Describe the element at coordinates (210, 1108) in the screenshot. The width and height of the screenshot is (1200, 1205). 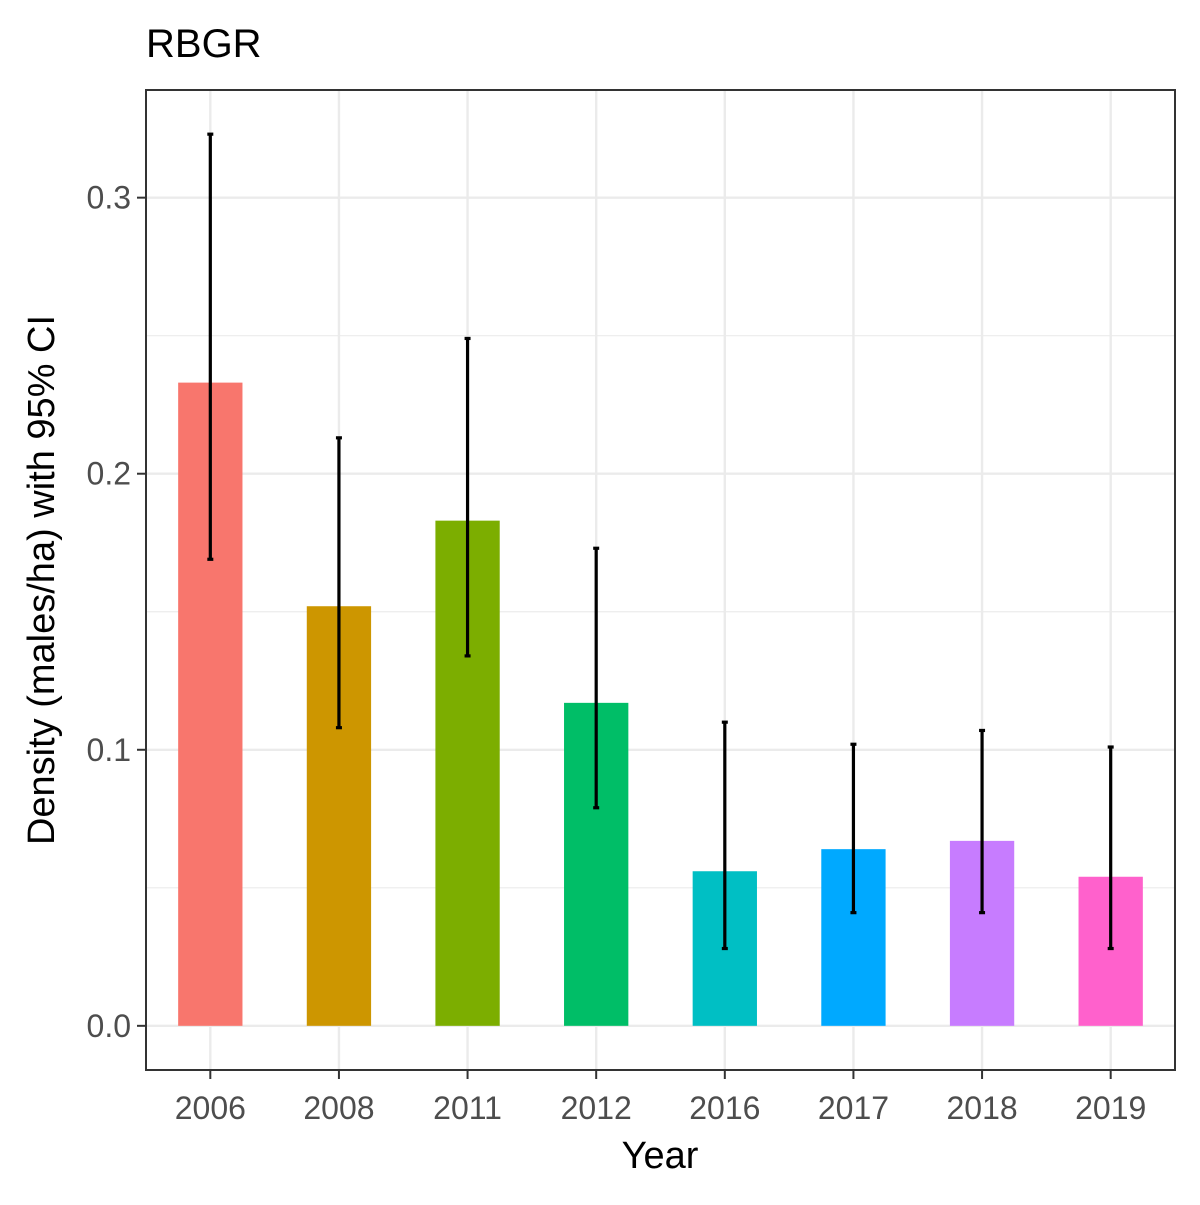
I see `x-tick-label: 2006` at that location.